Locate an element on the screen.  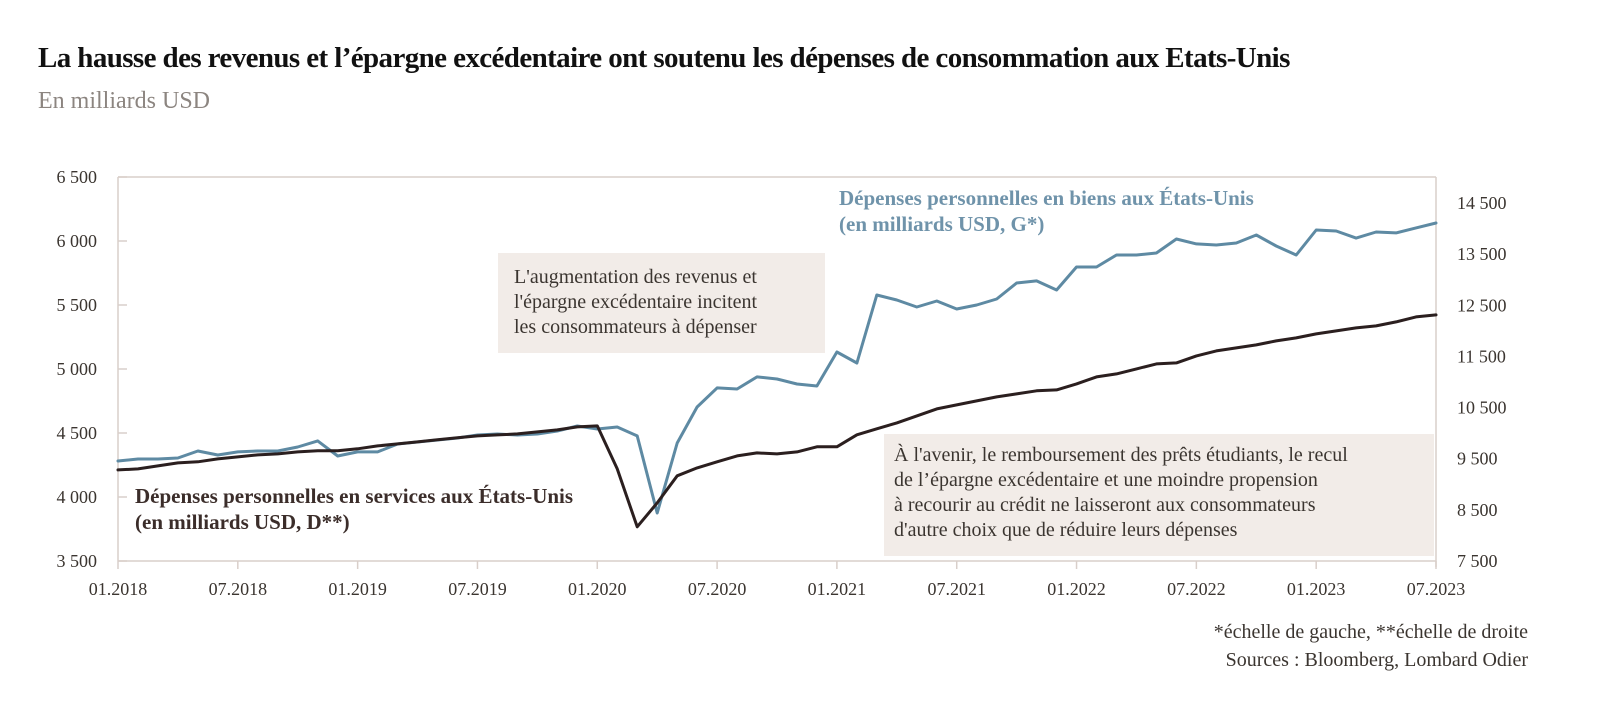
left-tick-label: 4 000 is located at coordinates (77, 497).